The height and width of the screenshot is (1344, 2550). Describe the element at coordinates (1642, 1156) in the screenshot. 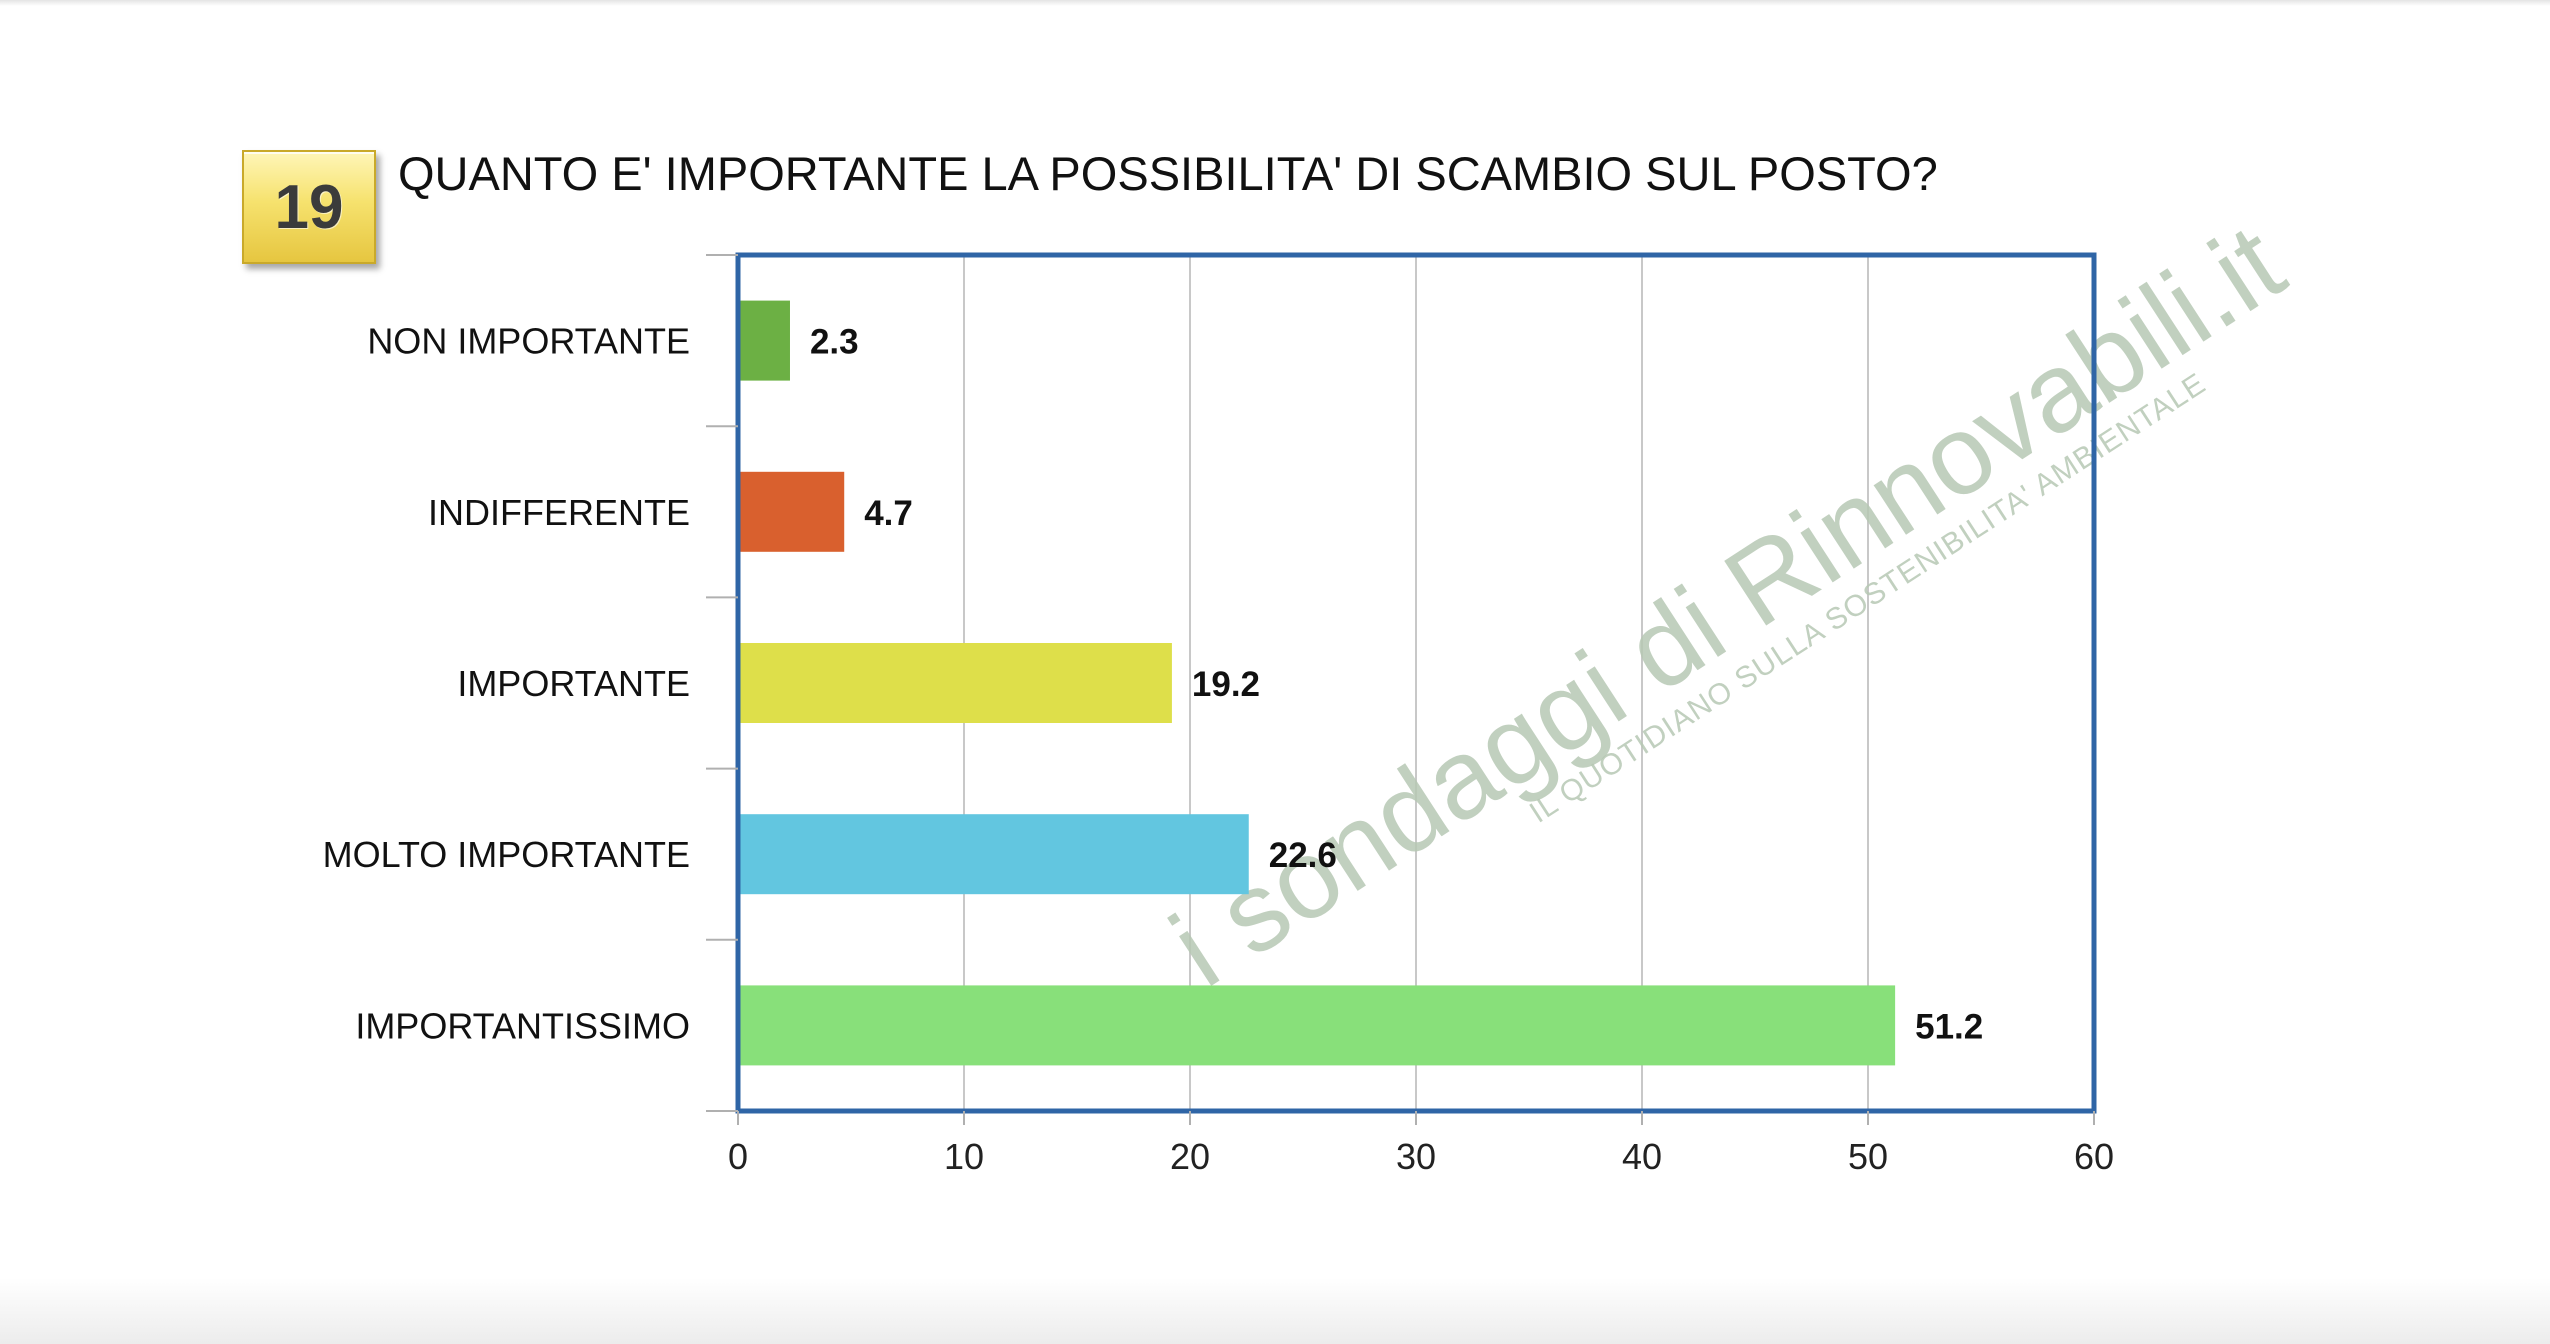

I see `x-tick-label: 40` at that location.